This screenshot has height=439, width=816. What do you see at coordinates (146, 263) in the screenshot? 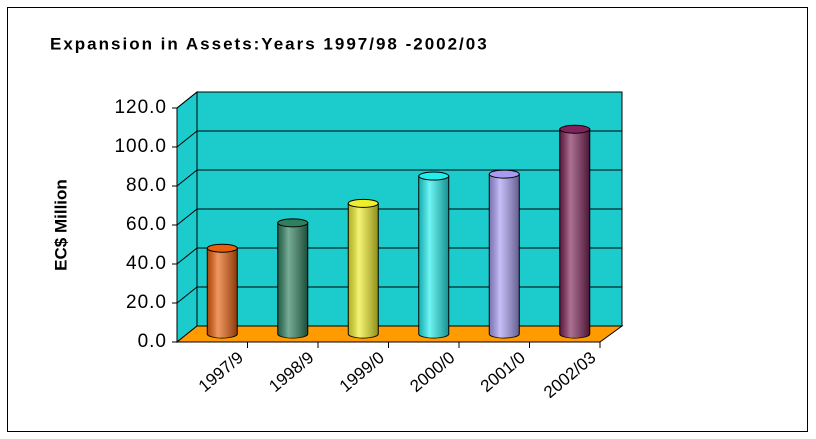
I see `y-tick-label: 40.0` at bounding box center [146, 263].